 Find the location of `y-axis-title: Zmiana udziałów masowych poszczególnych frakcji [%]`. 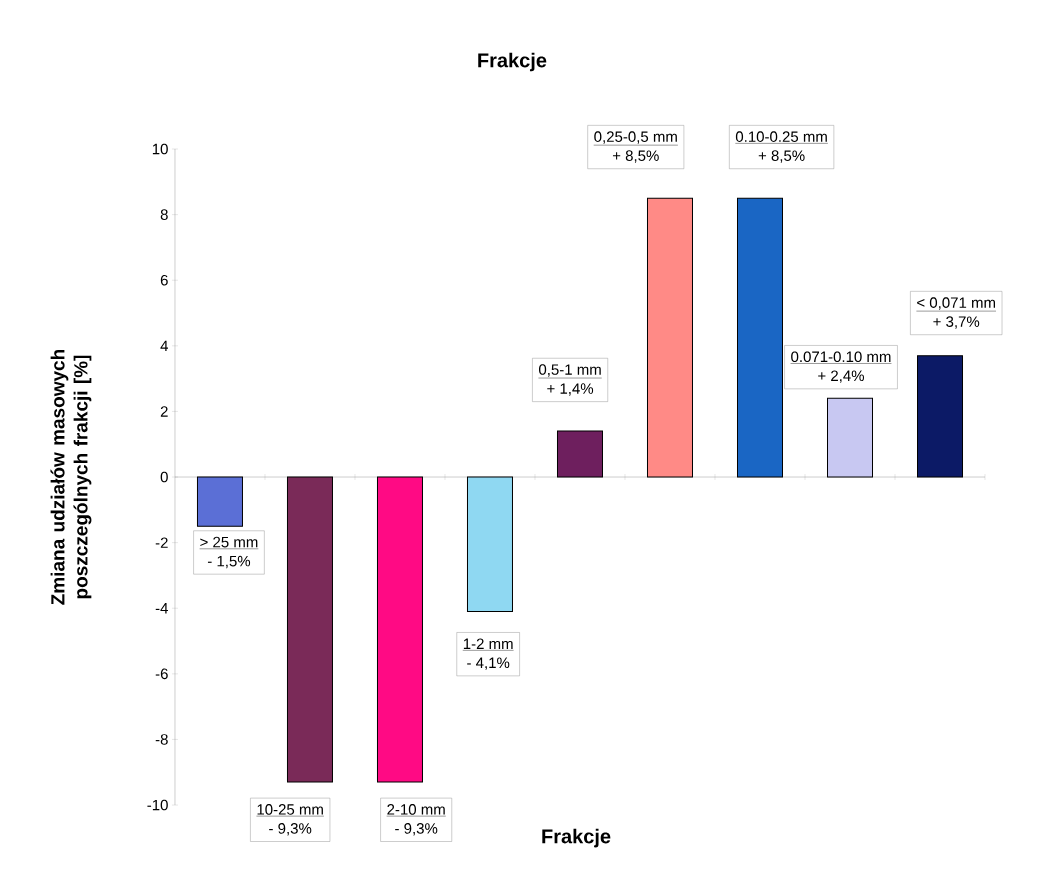

y-axis-title: Zmiana udziałów masowych poszczególnych frakcji [%] is located at coordinates (71, 477).